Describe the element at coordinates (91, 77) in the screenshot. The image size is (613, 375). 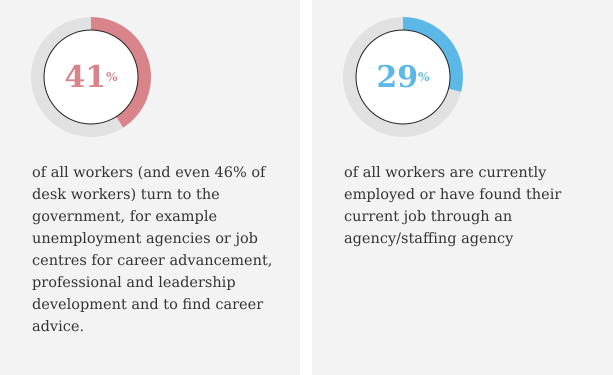
I see `data-label: 41$^{%}$` at that location.